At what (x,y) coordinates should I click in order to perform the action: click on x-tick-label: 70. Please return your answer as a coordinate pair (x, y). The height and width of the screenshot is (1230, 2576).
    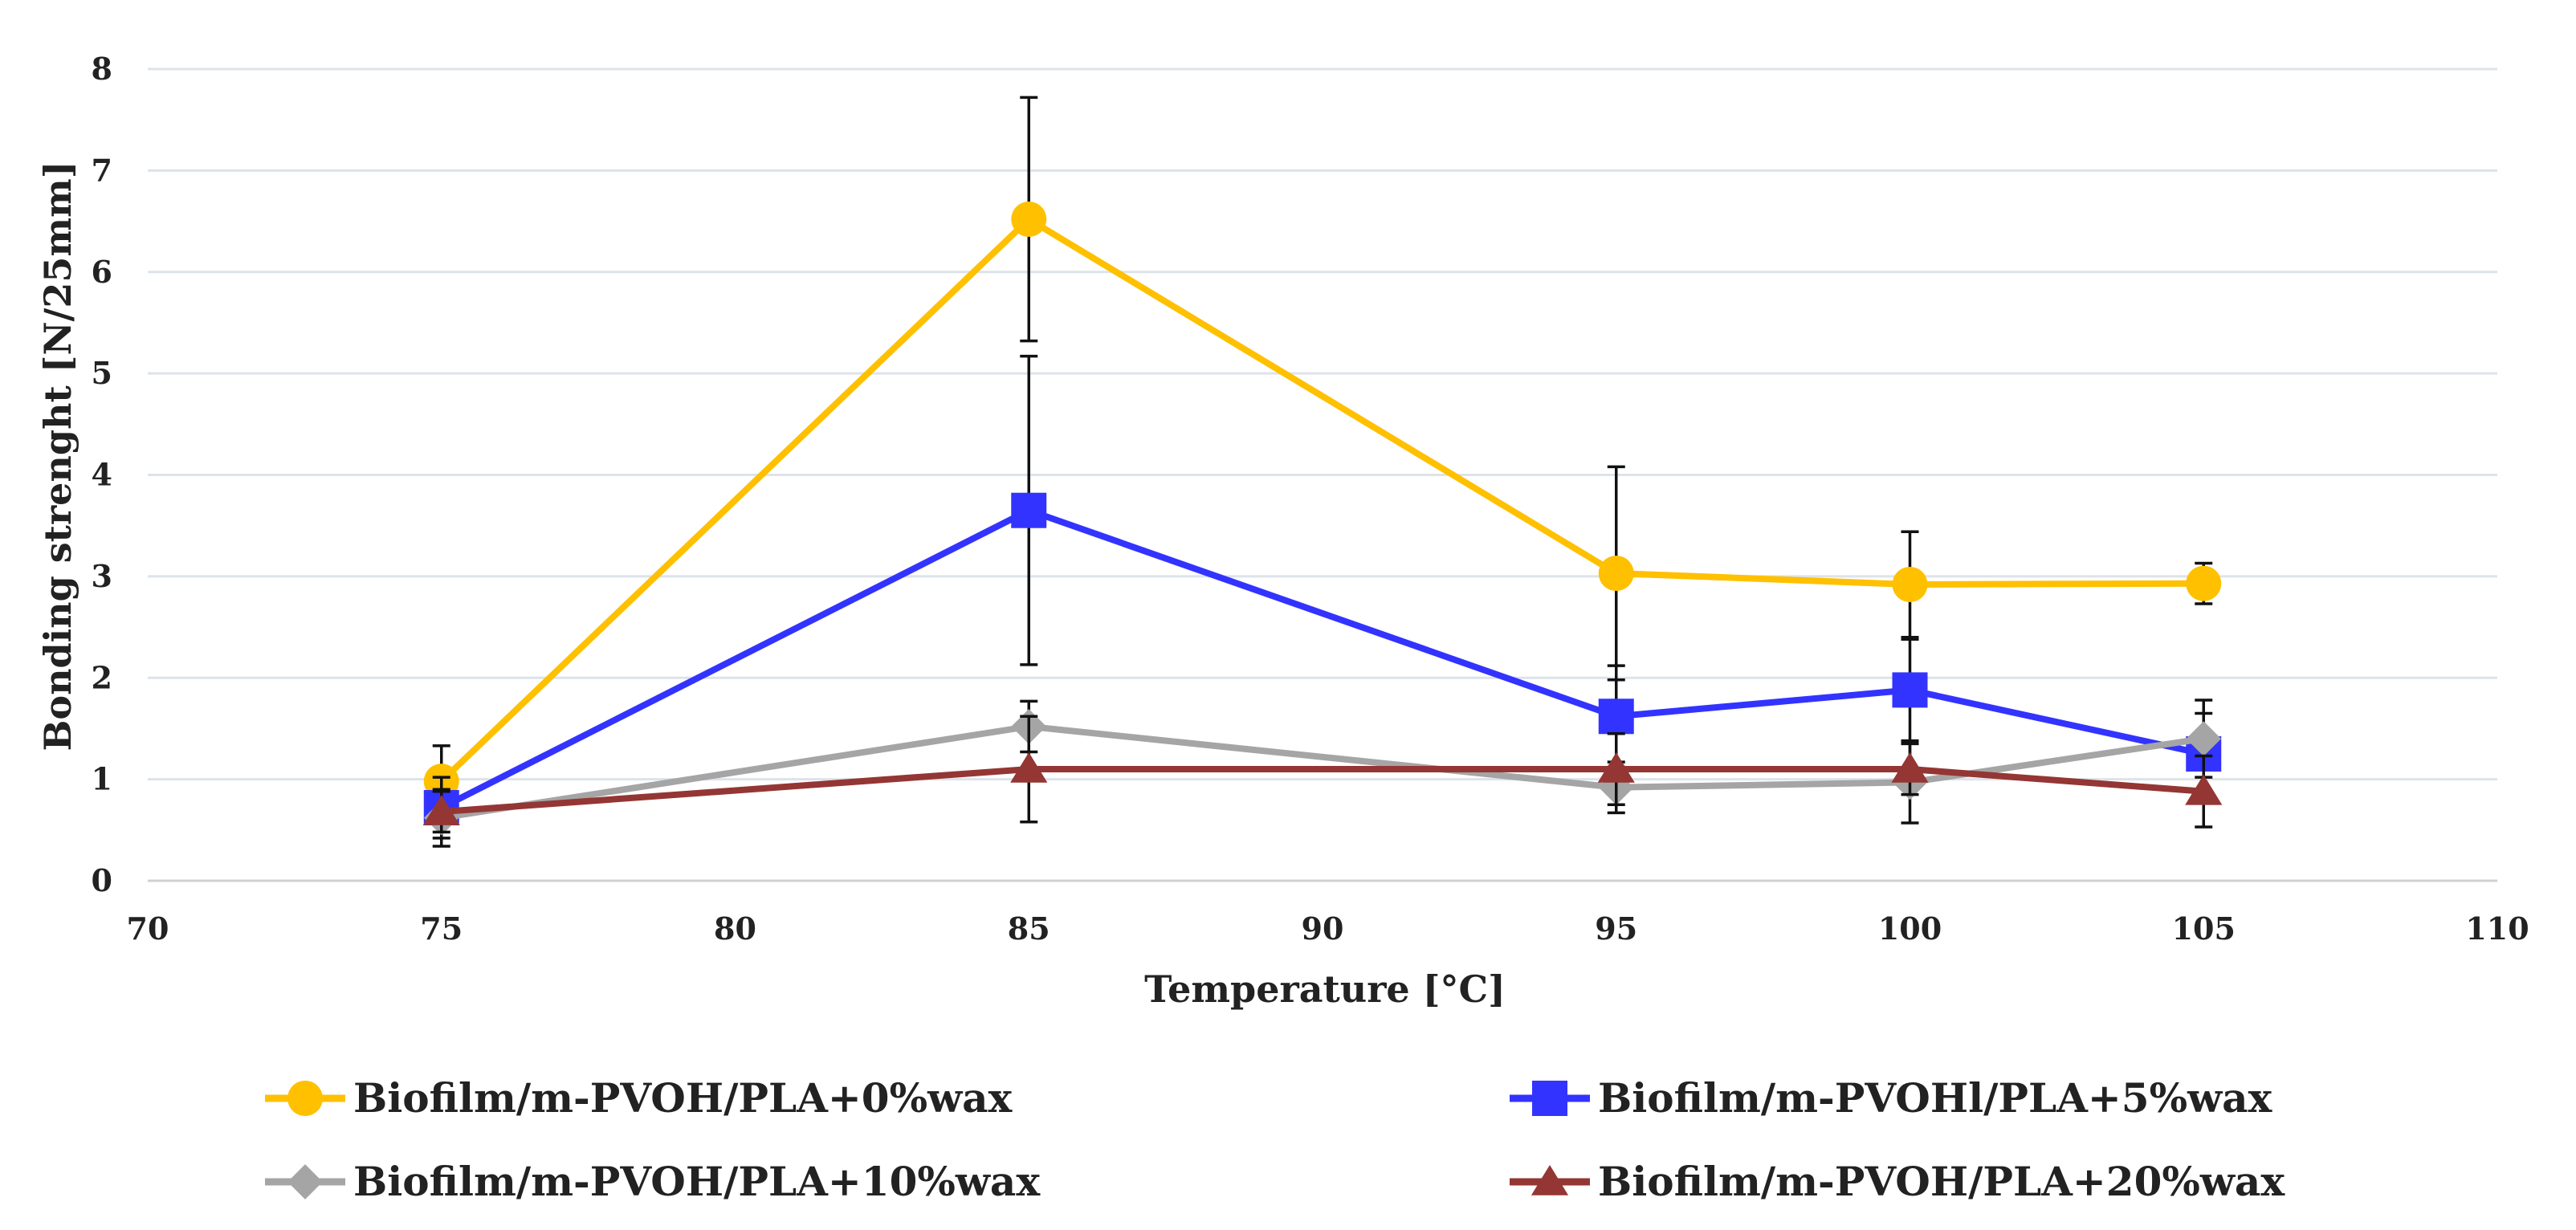
    Looking at the image, I should click on (148, 928).